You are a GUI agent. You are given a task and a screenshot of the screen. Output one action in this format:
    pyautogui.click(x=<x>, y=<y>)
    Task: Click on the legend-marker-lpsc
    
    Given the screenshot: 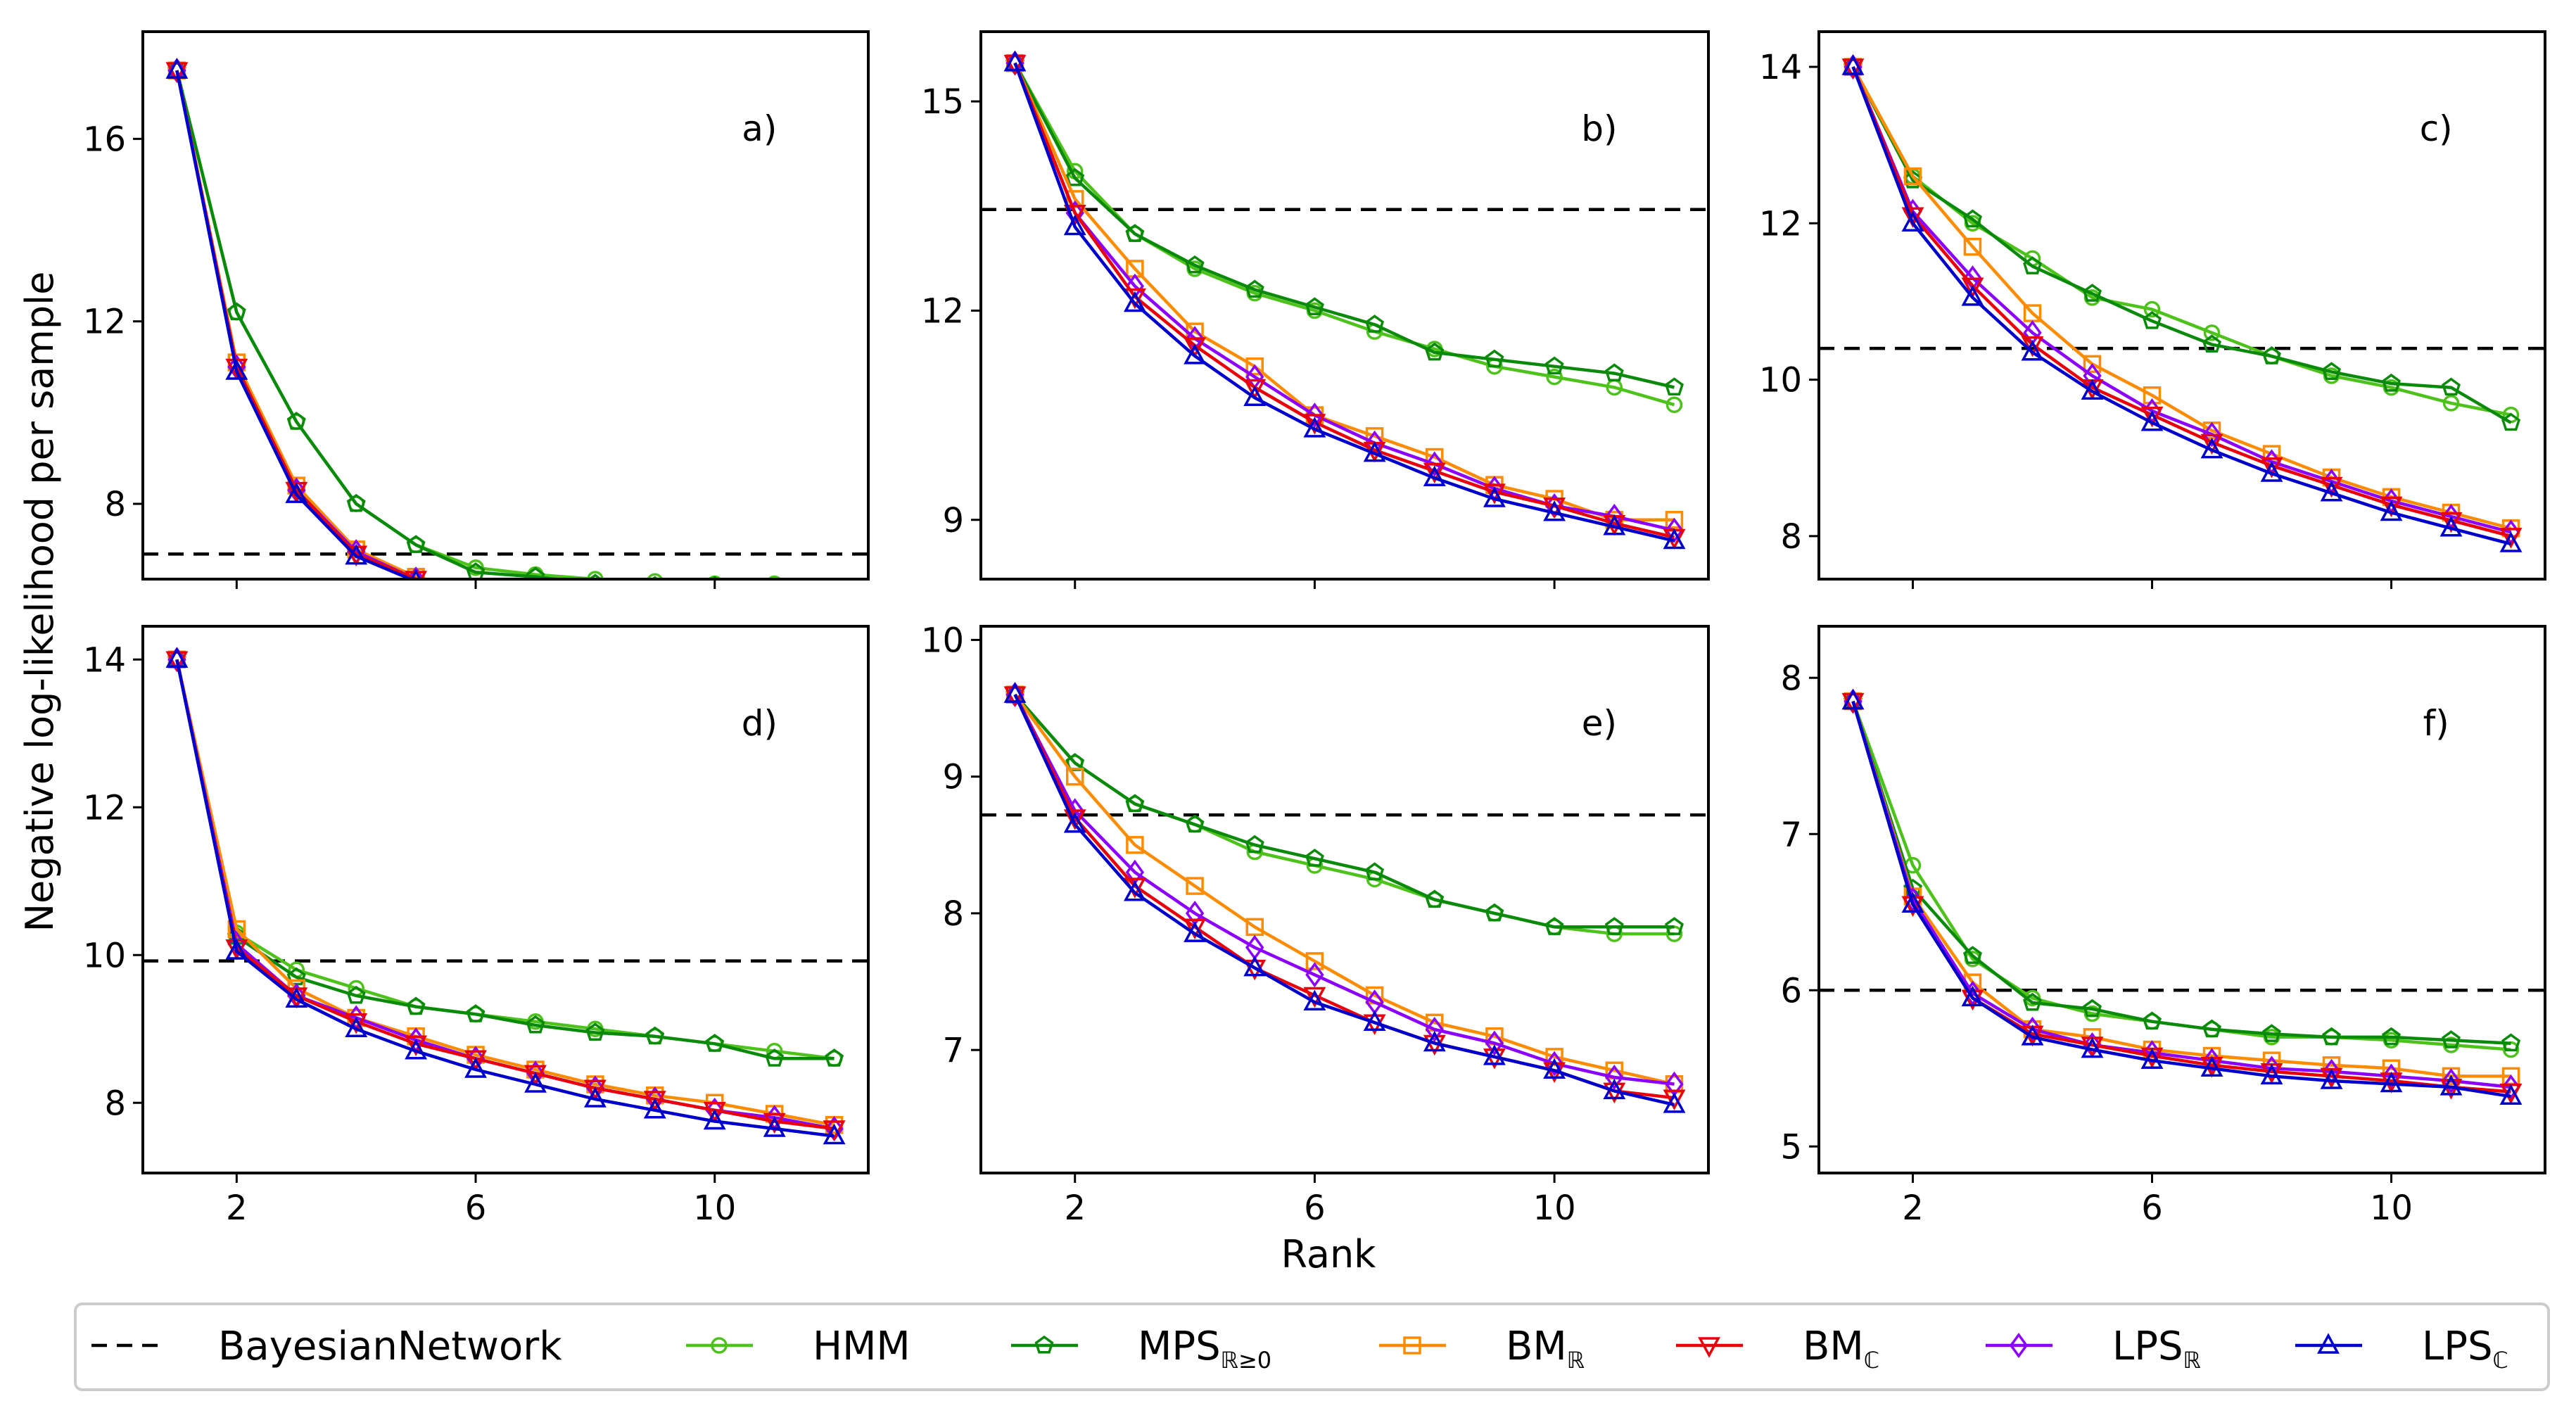 What is the action you would take?
    pyautogui.click(x=2328, y=1343)
    